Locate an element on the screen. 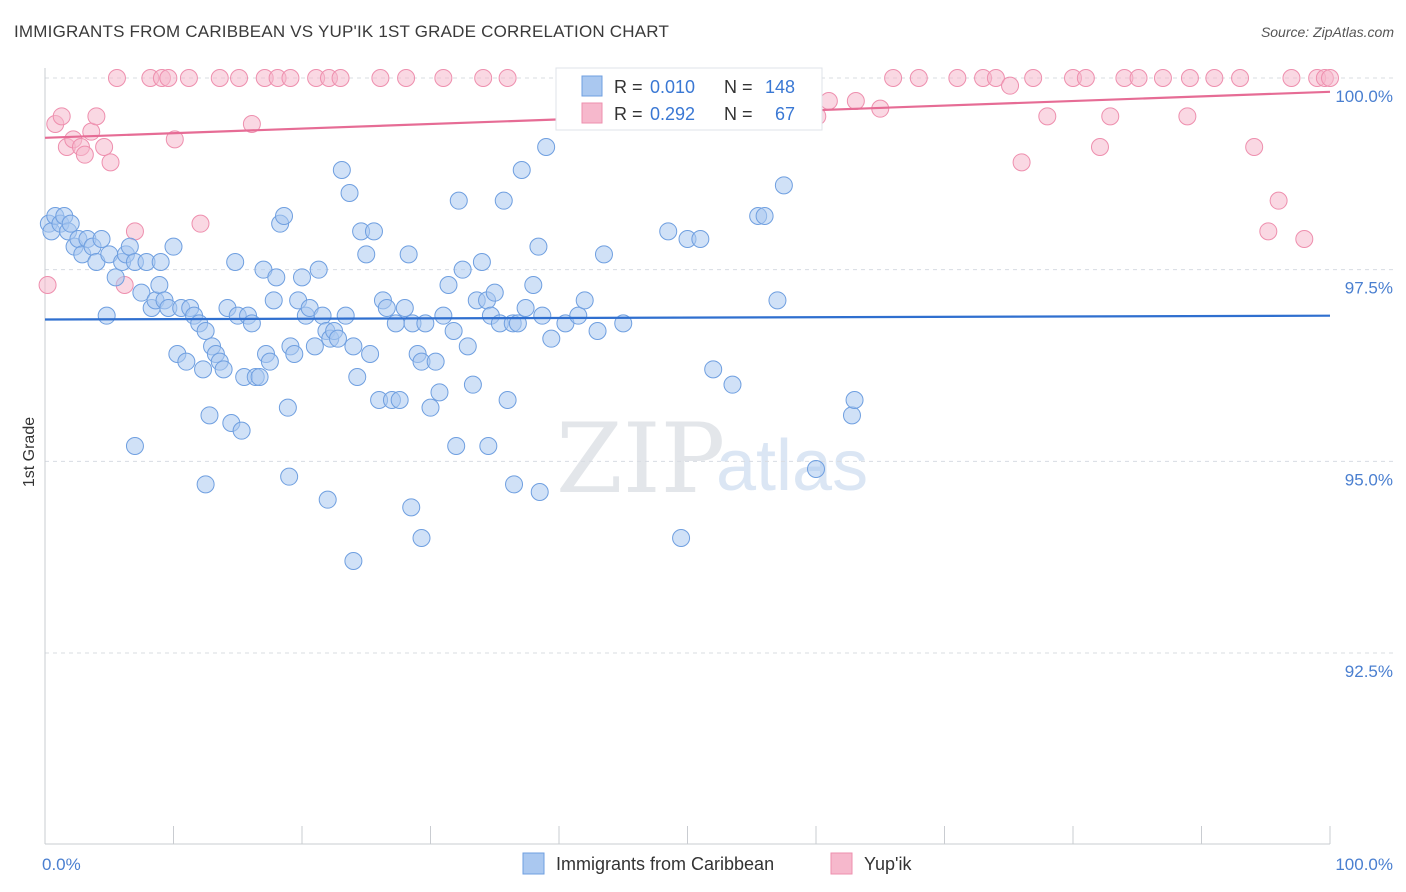  legend-r-value-1: 0.010 is located at coordinates (672, 87).